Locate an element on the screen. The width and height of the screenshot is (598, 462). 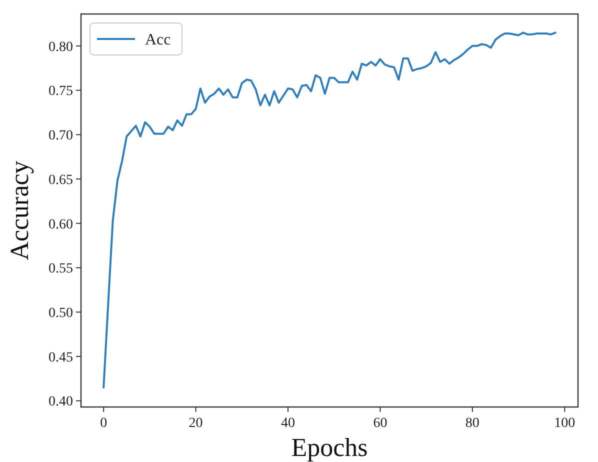
y-tick-label: 0.70 is located at coordinates (60, 136).